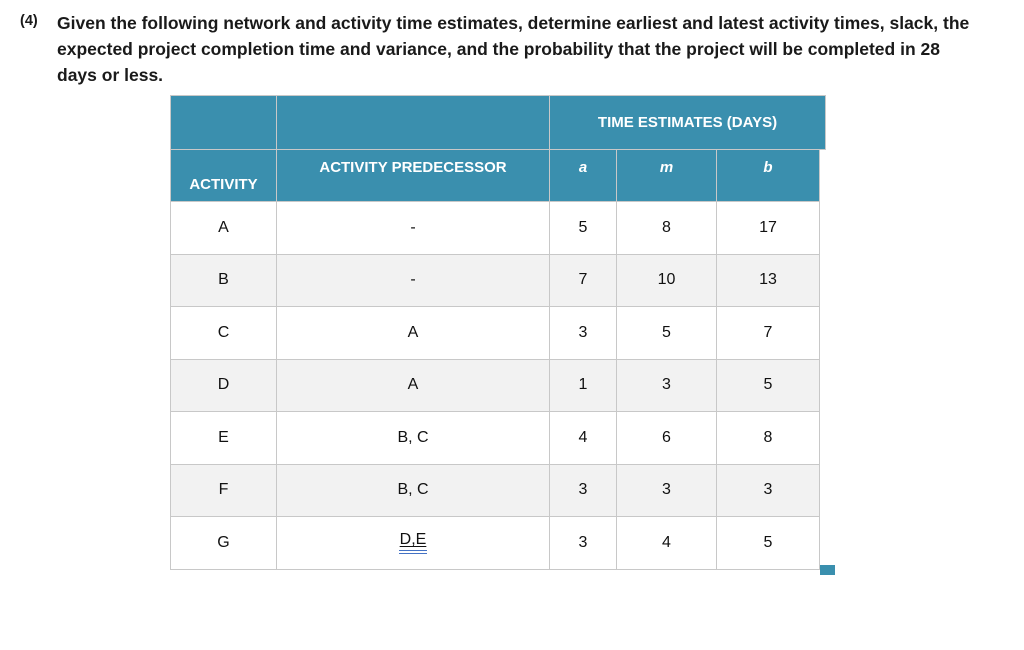 Image resolution: width=1024 pixels, height=650 pixels. Describe the element at coordinates (667, 543) in the screenshot. I see `cell-m: 4` at that location.